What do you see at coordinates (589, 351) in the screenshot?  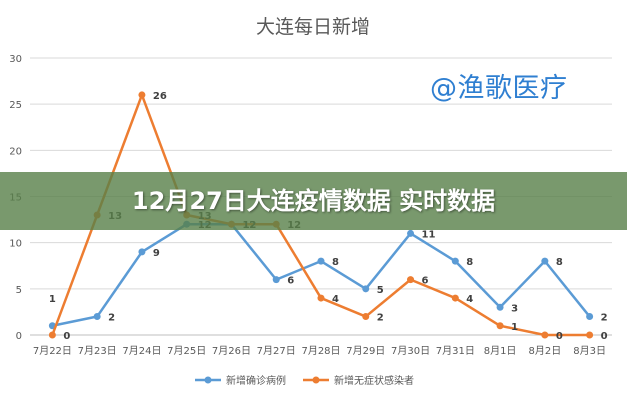 I see `x-tick-label: 8月3日` at bounding box center [589, 351].